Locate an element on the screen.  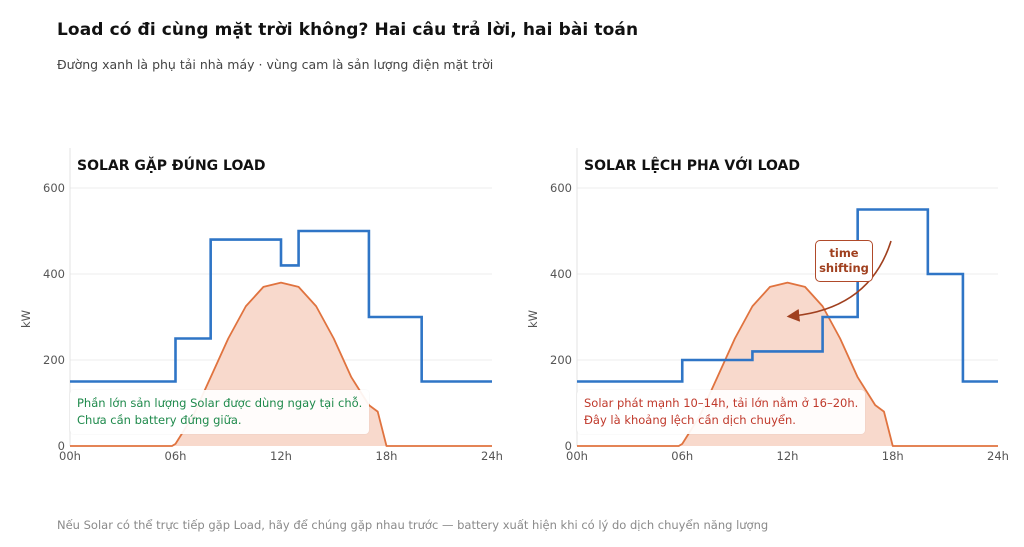
panel-2-xtick-24h: 24h is located at coordinates (998, 456).